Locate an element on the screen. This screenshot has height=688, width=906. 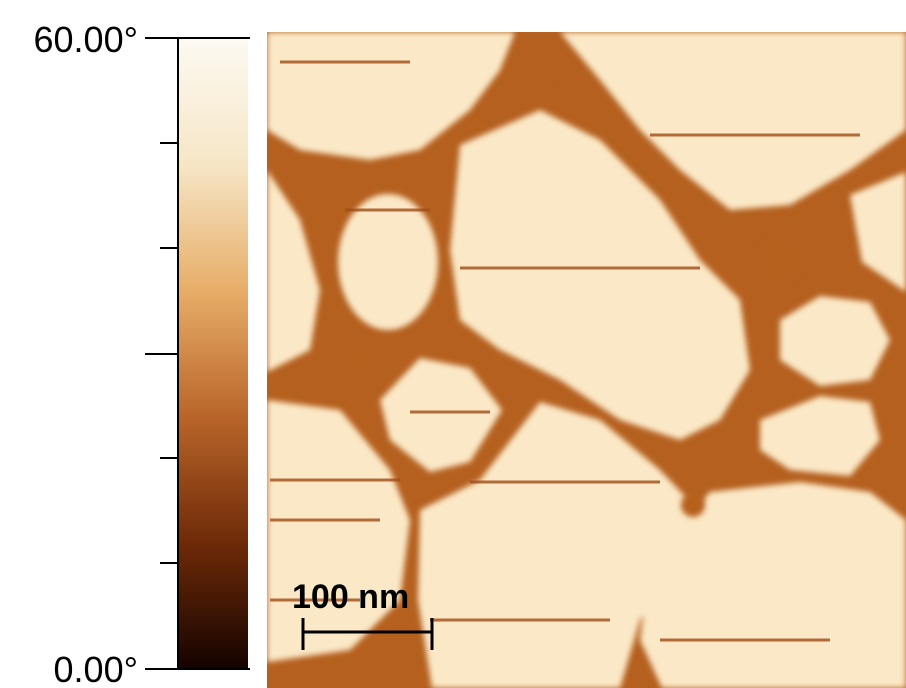
colorbar-min-label: 0.00° is located at coordinates (96, 668).